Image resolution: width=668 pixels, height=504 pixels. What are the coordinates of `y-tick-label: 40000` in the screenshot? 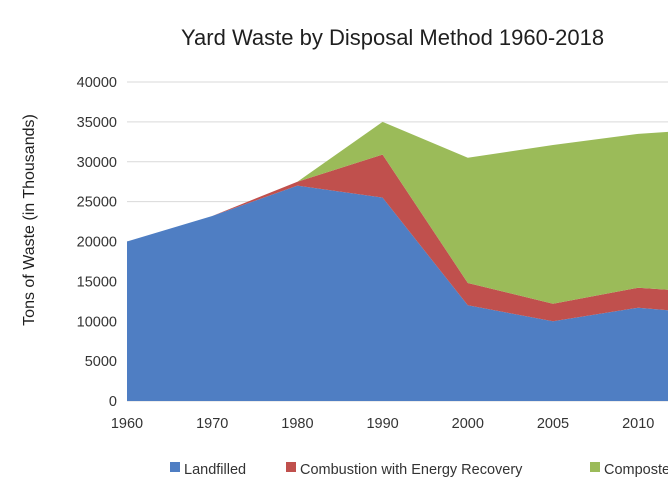 It's located at (97, 83).